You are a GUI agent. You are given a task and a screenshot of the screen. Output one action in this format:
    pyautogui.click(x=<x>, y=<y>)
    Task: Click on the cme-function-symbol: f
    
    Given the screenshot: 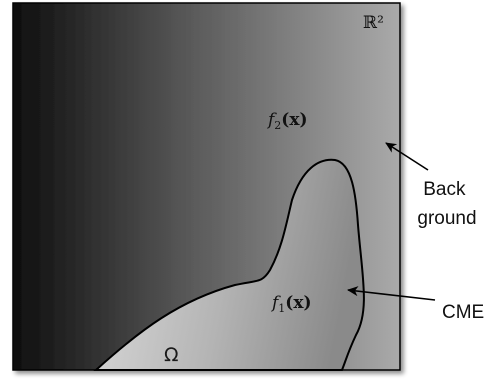 What is the action you would take?
    pyautogui.click(x=275, y=303)
    